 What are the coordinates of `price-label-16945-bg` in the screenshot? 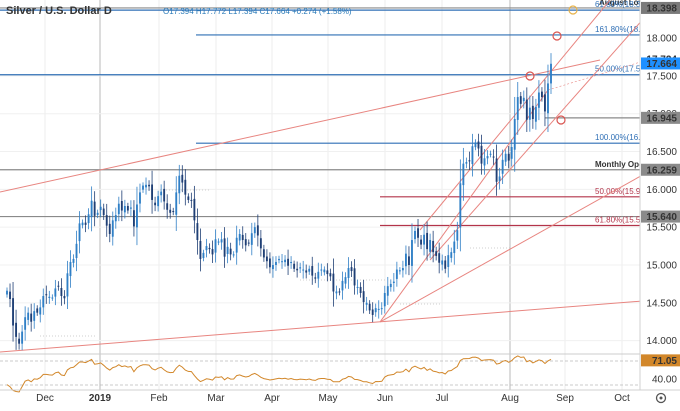 It's located at (660, 117).